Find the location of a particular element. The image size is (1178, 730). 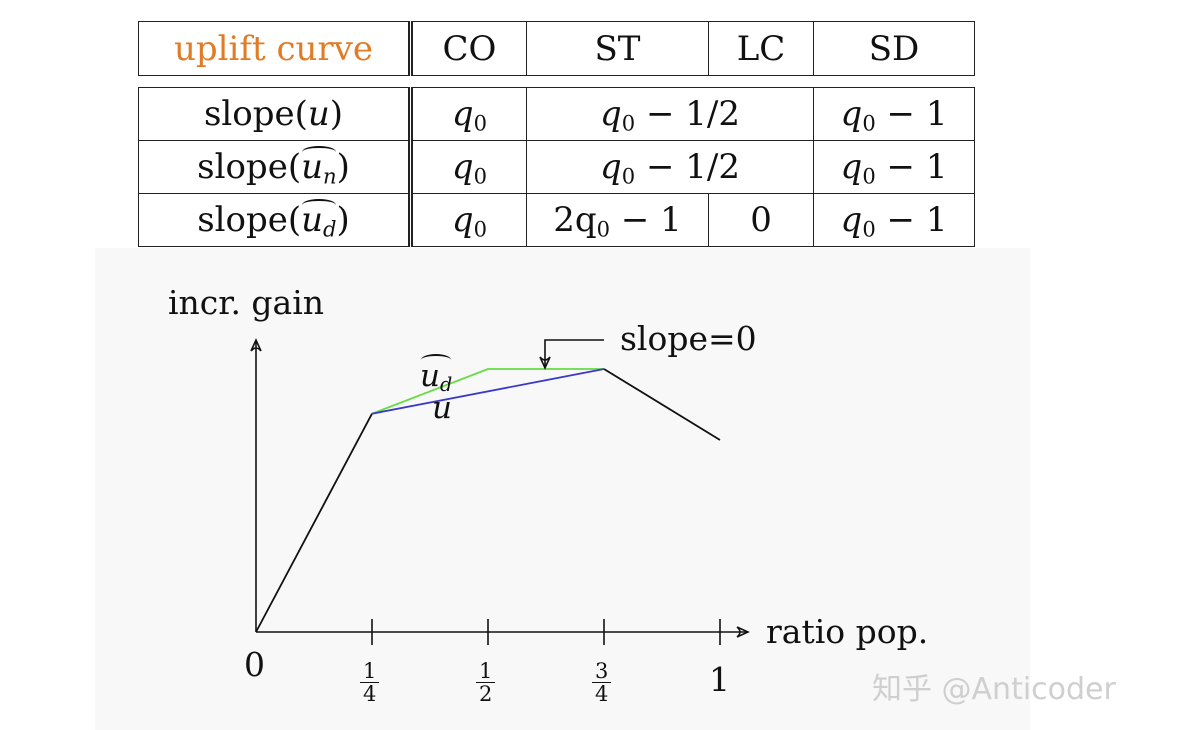

series-lines is located at coordinates (488, 500).